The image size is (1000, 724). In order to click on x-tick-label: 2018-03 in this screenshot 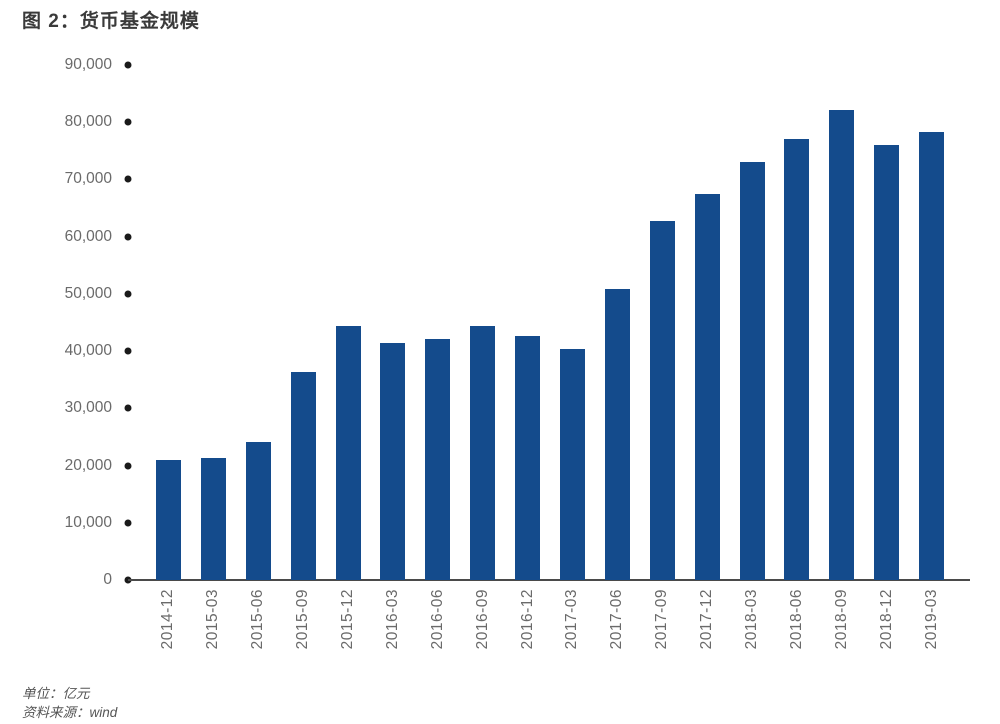, I will do `click(751, 619)`.